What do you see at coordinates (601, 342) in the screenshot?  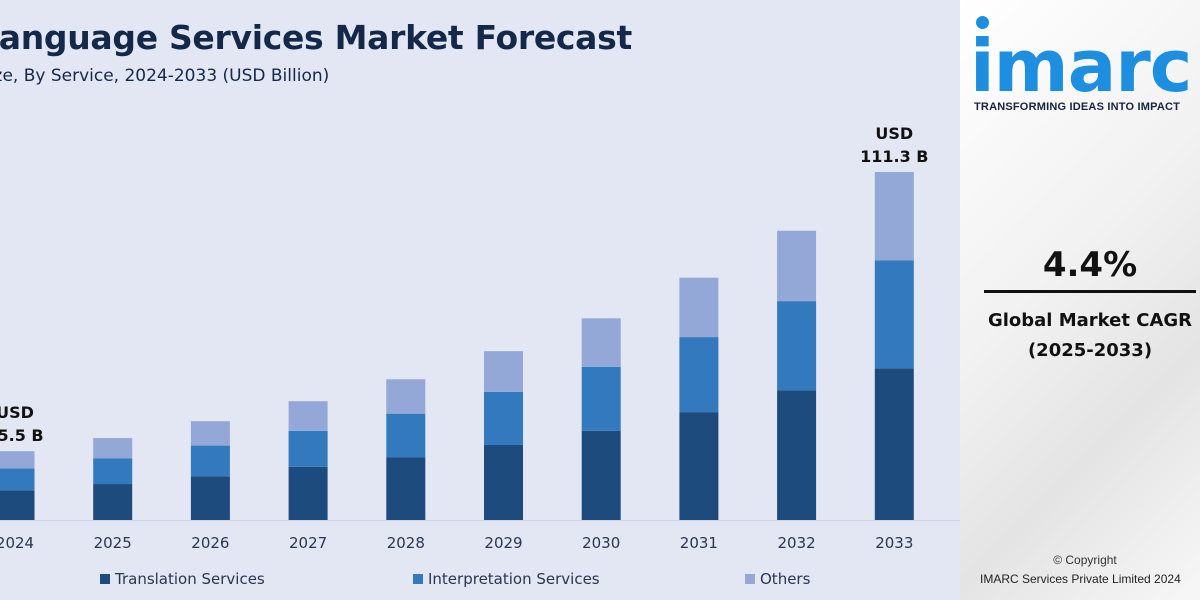 I see `bar-2030-others` at bounding box center [601, 342].